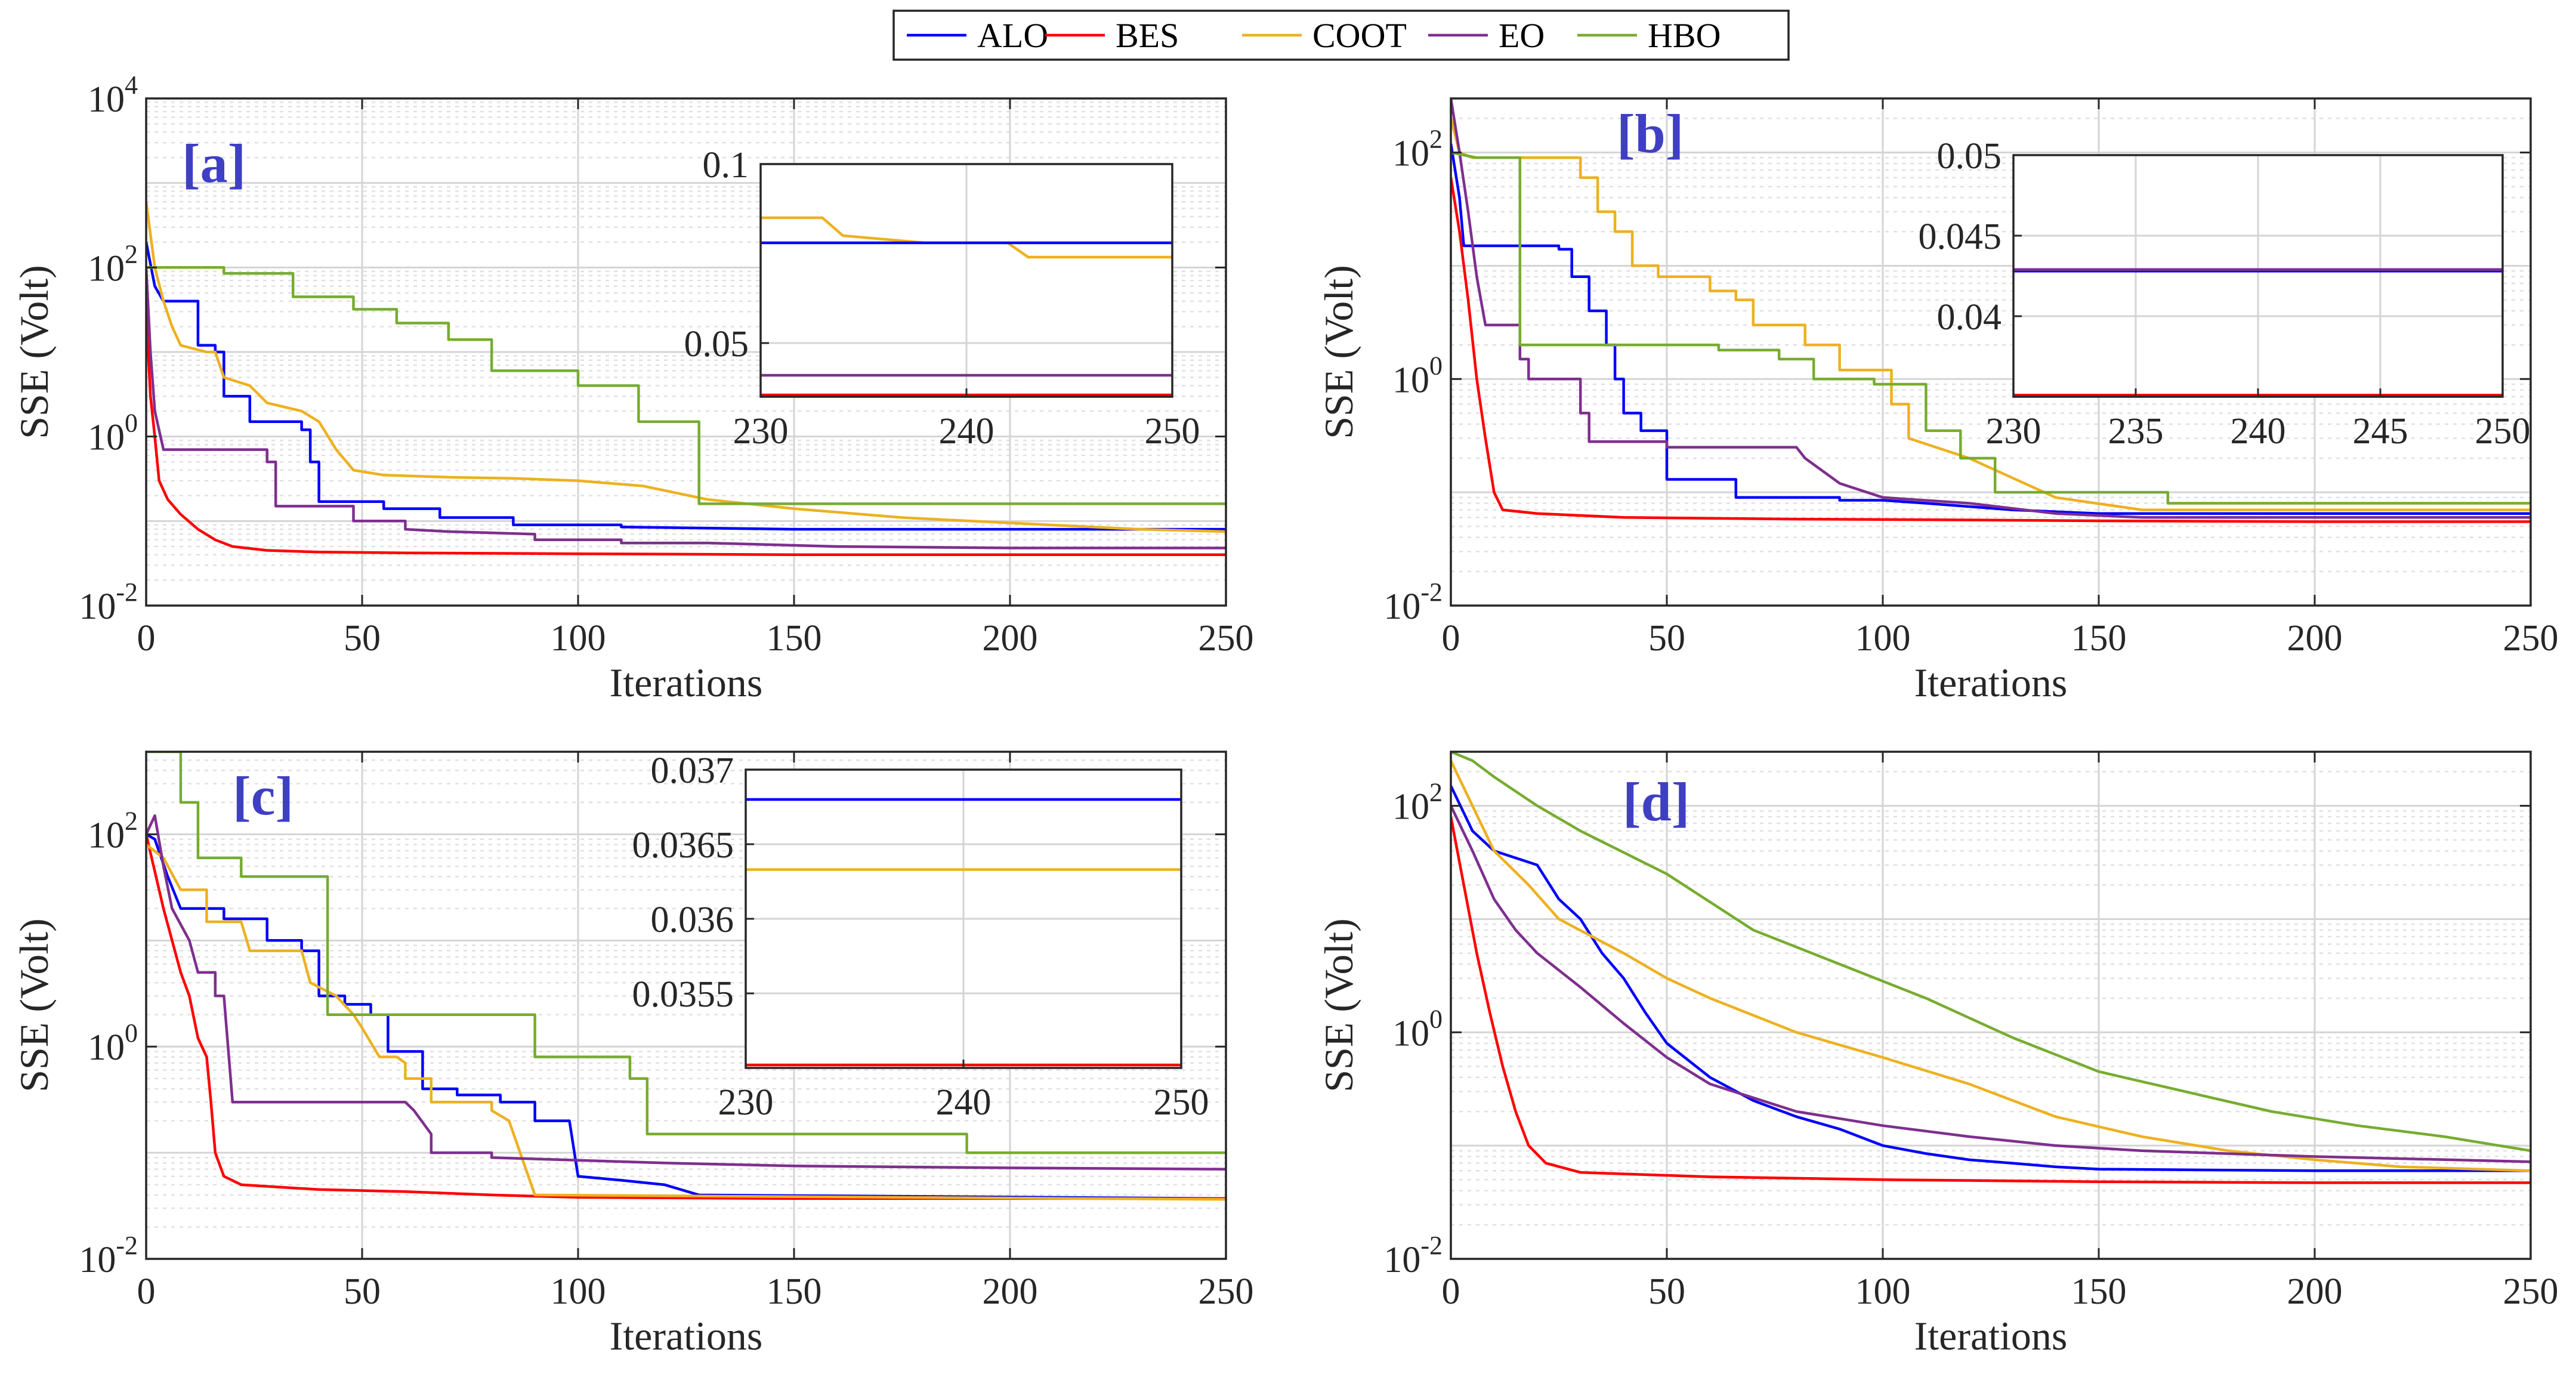 This screenshot has height=1377, width=2576. I want to click on inset-y-tick-label: 0.04, so click(1969, 317).